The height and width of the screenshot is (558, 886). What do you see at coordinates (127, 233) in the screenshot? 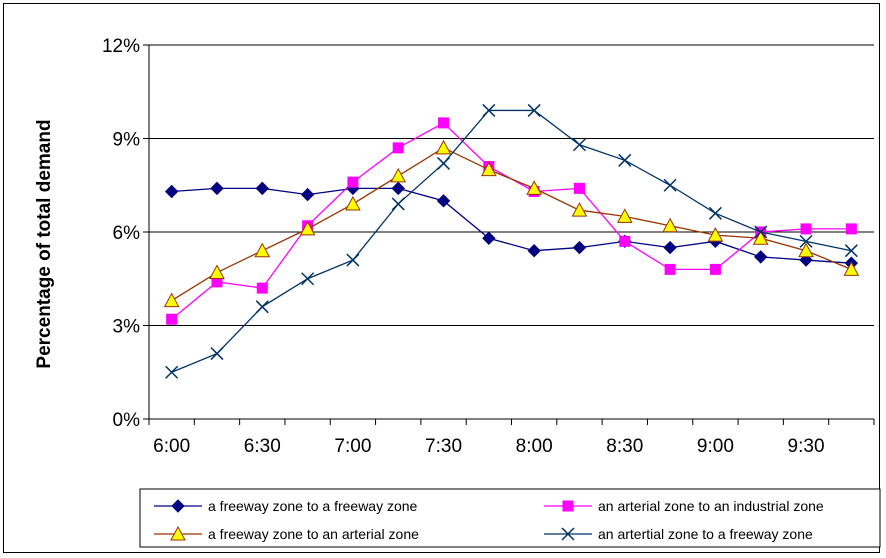
I see `y-tick-label: 6%` at bounding box center [127, 233].